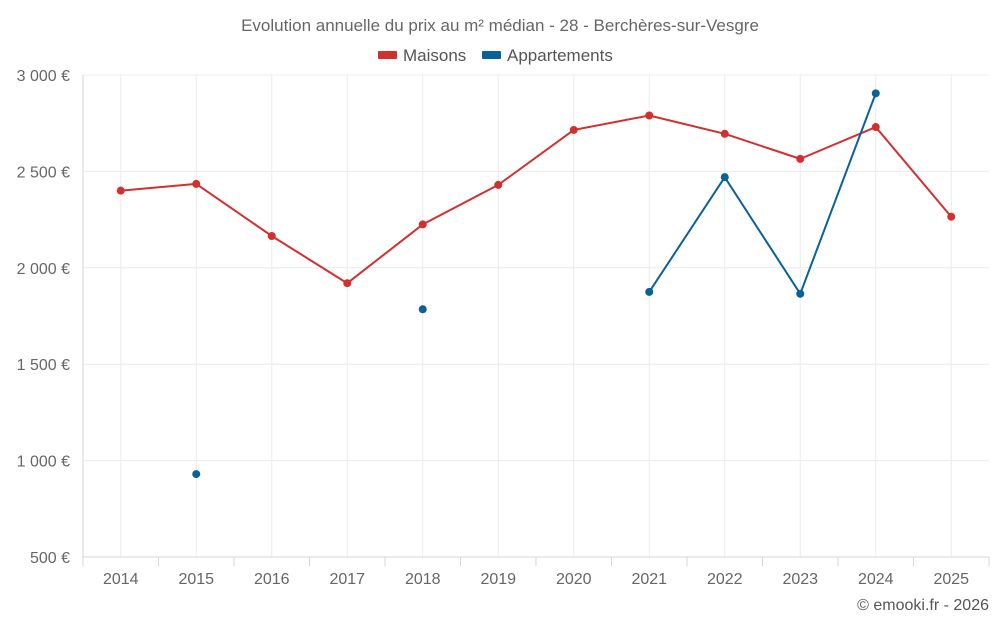 The width and height of the screenshot is (1000, 630). Describe the element at coordinates (121, 579) in the screenshot. I see `x-tick-label: 2014` at that location.